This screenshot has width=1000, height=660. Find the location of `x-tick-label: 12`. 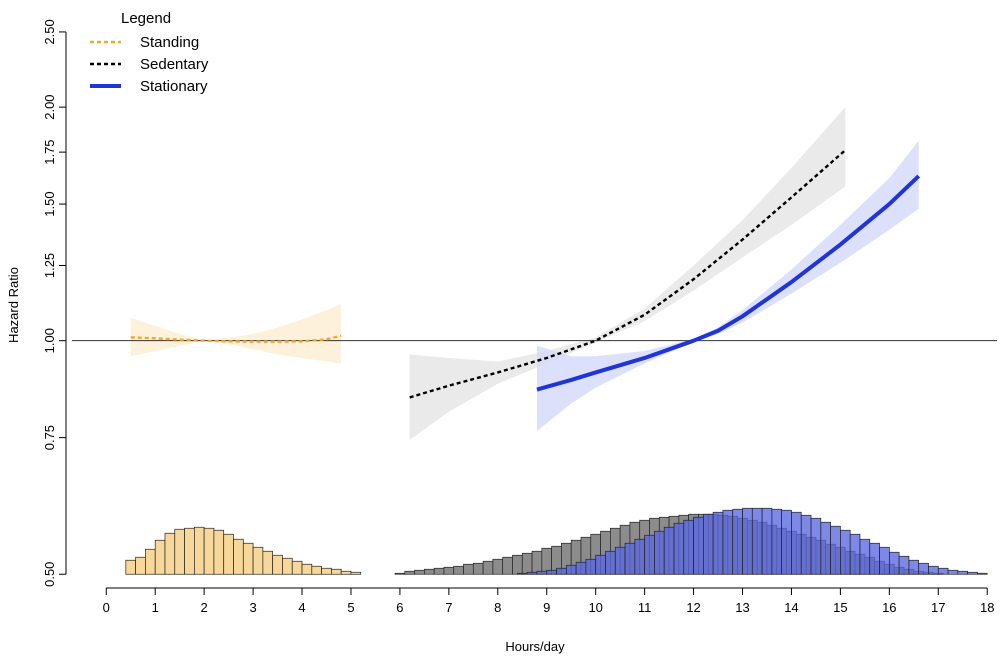

x-tick-label: 12 is located at coordinates (693, 607).